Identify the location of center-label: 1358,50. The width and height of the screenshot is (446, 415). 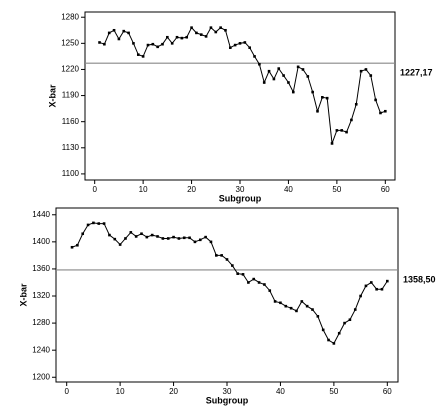
(419, 279).